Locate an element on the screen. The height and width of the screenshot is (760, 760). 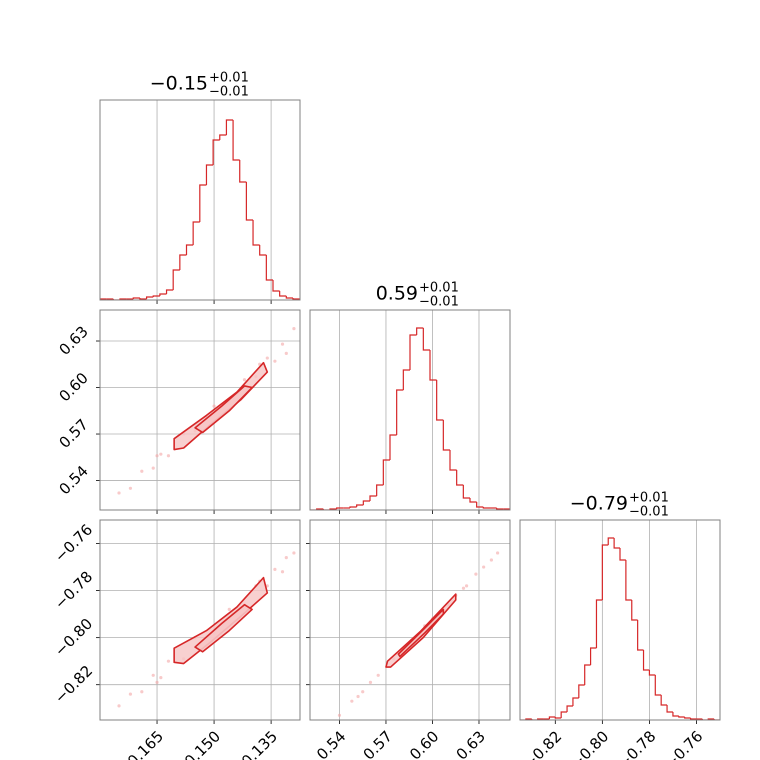
x-tick-label: −0.76 is located at coordinates (683, 743).